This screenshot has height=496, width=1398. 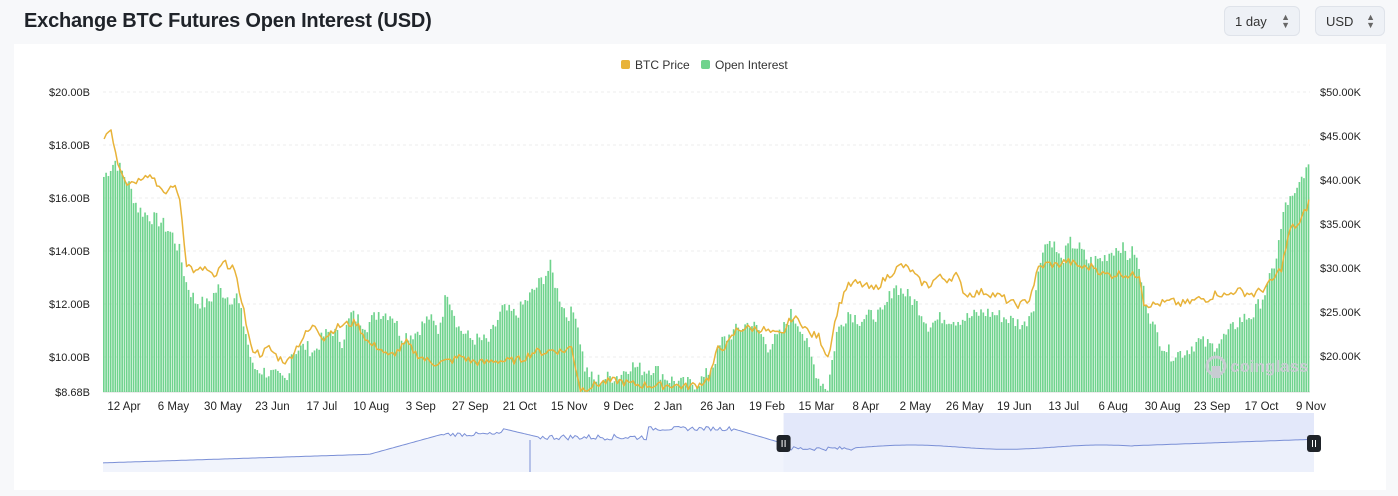 I want to click on range-navigator, so click(x=711, y=442).